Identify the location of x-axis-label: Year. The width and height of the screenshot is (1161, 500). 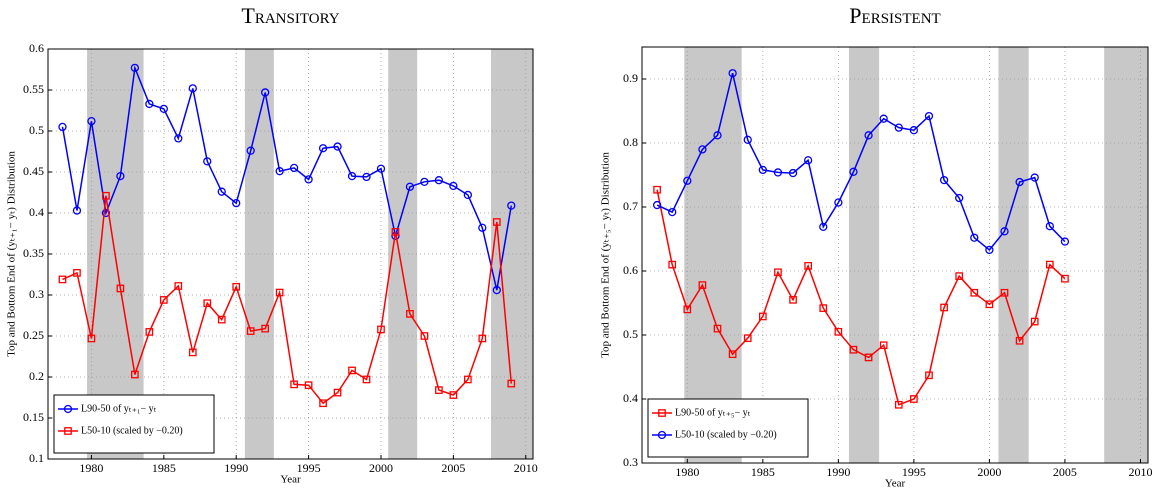
(895, 484).